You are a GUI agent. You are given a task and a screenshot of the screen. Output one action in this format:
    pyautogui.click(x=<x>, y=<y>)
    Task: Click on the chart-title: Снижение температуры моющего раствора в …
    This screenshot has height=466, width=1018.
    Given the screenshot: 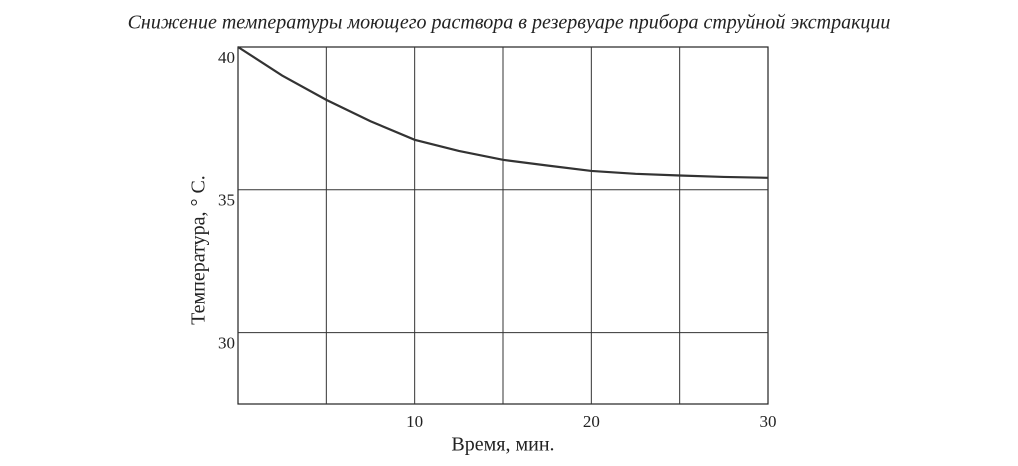 What is the action you would take?
    pyautogui.click(x=509, y=23)
    